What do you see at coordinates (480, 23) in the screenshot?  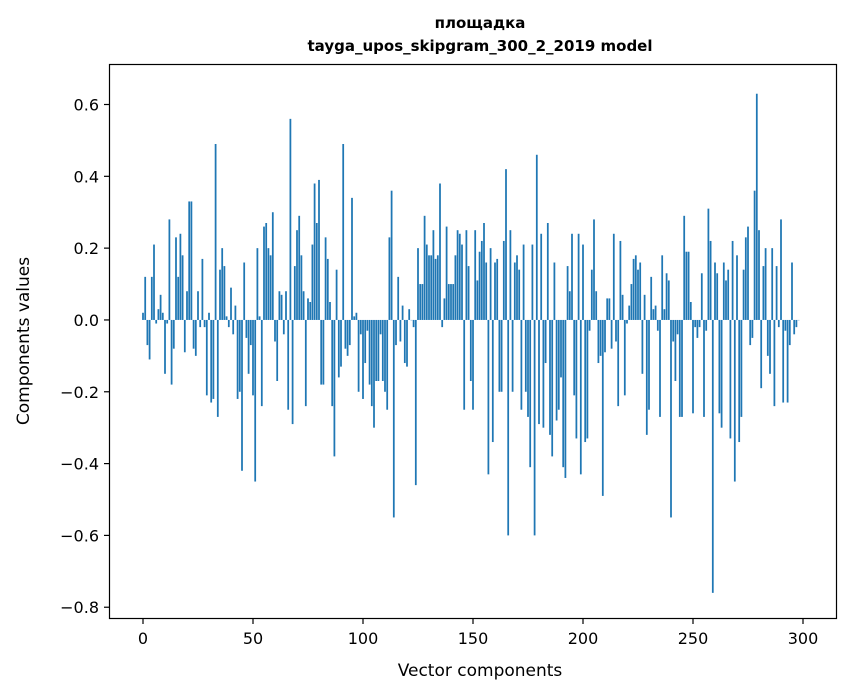 I see `chart-title: площадка` at bounding box center [480, 23].